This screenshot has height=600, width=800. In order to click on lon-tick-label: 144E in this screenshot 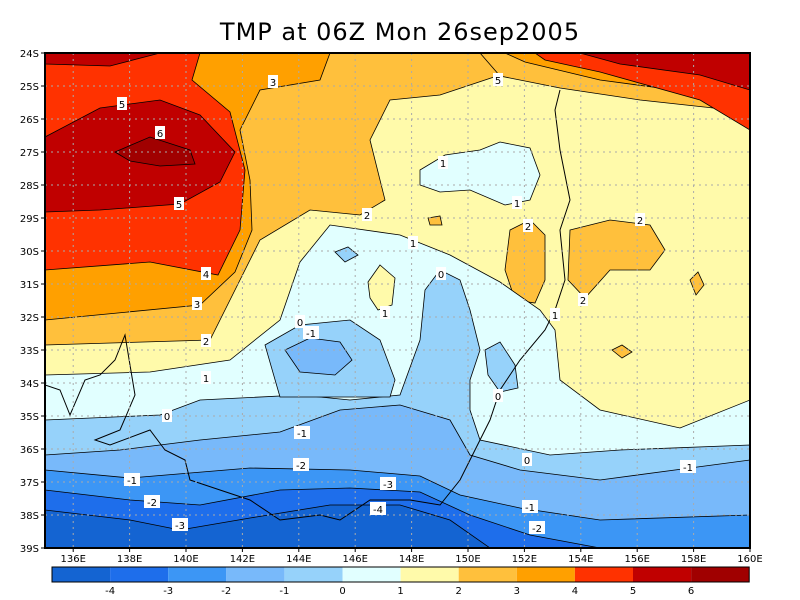, I will do `click(298, 559)`.